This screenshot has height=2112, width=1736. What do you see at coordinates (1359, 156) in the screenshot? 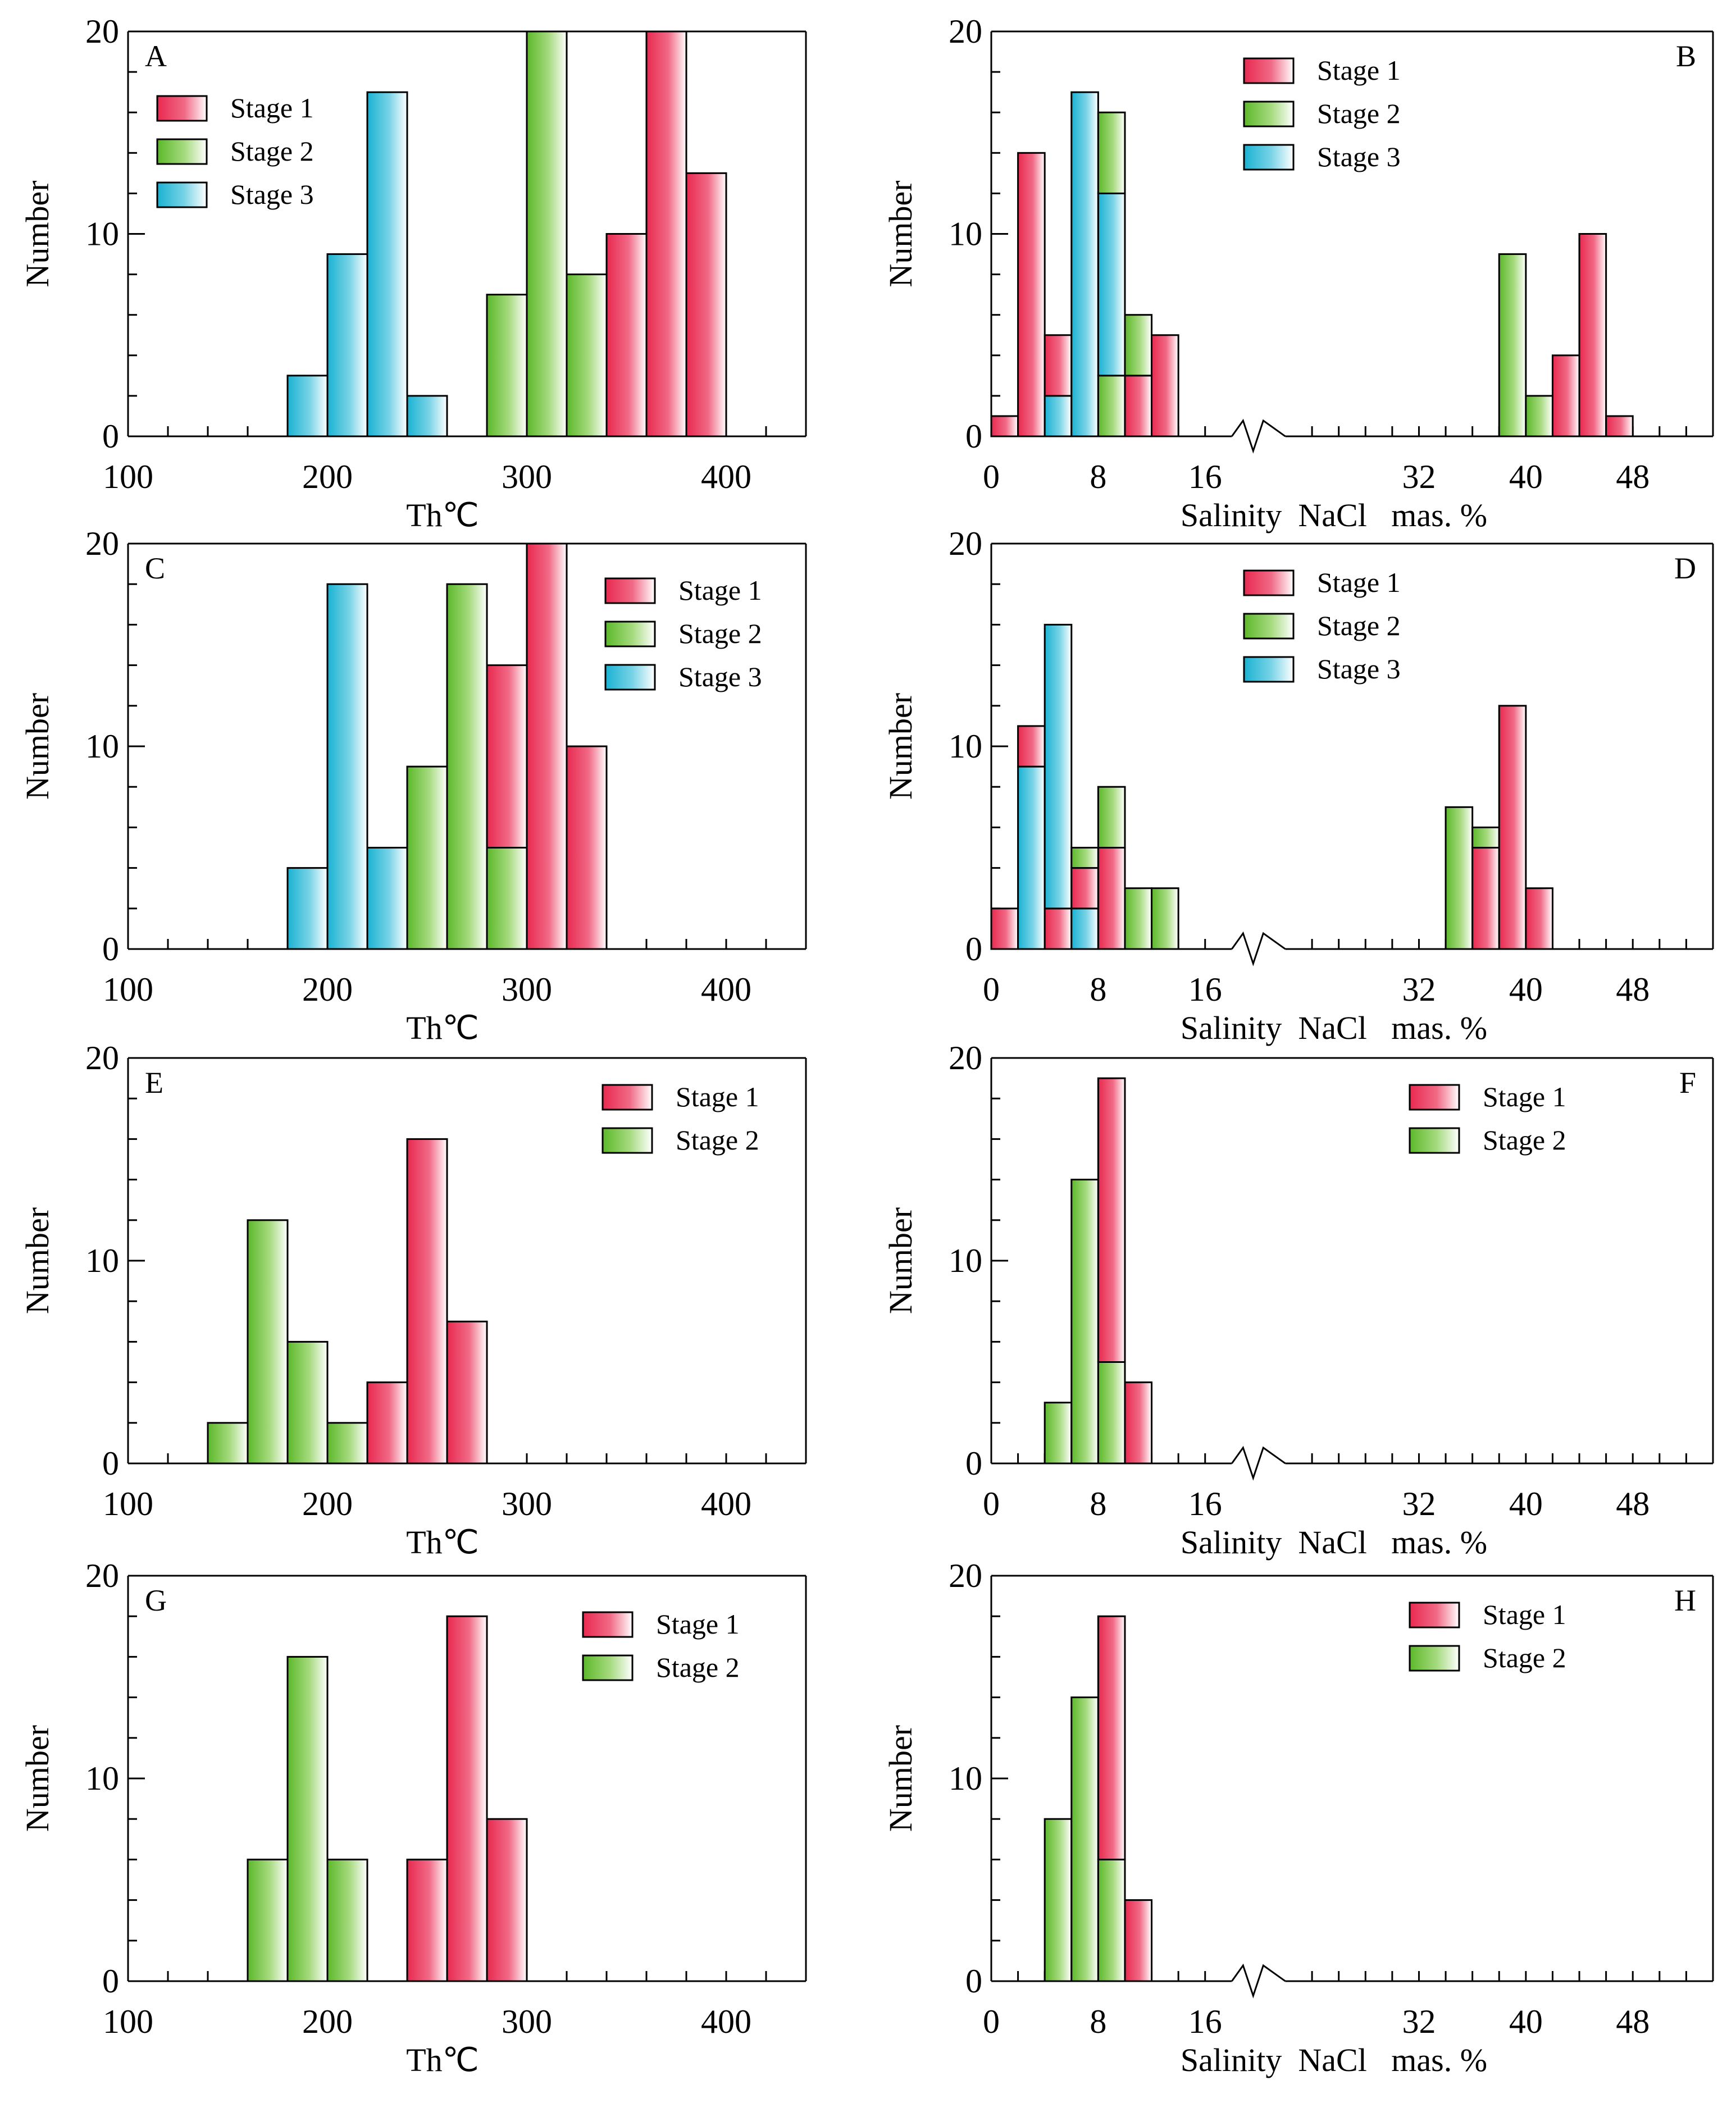
I see `legend-label: Stage 3` at bounding box center [1359, 156].